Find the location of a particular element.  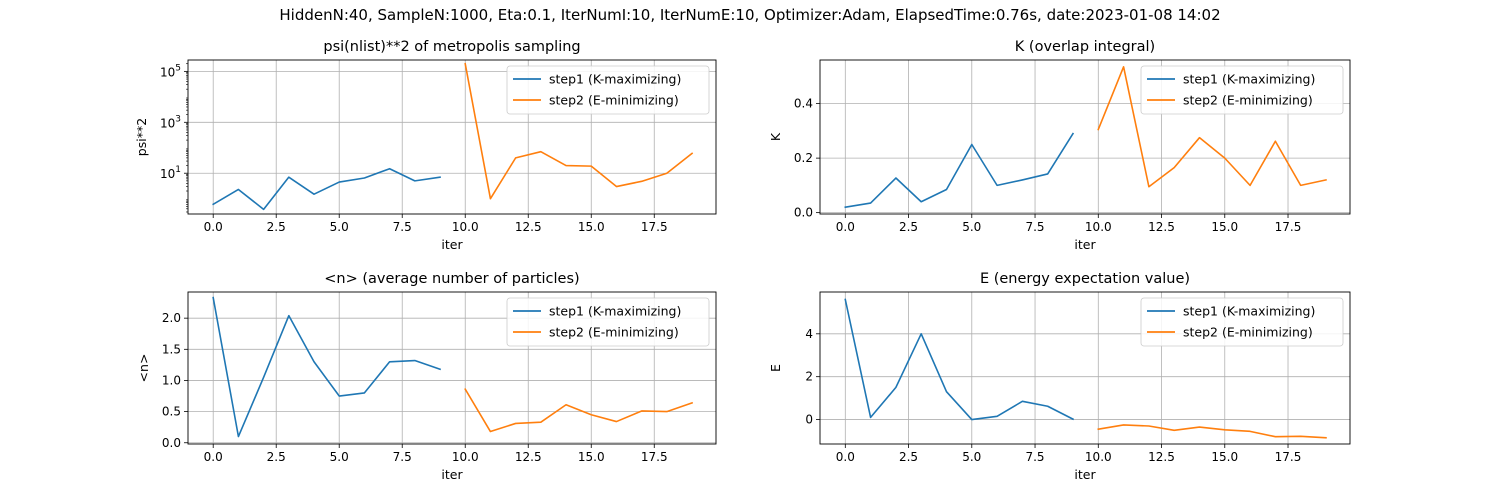

y-axis-label: K is located at coordinates (775, 136).